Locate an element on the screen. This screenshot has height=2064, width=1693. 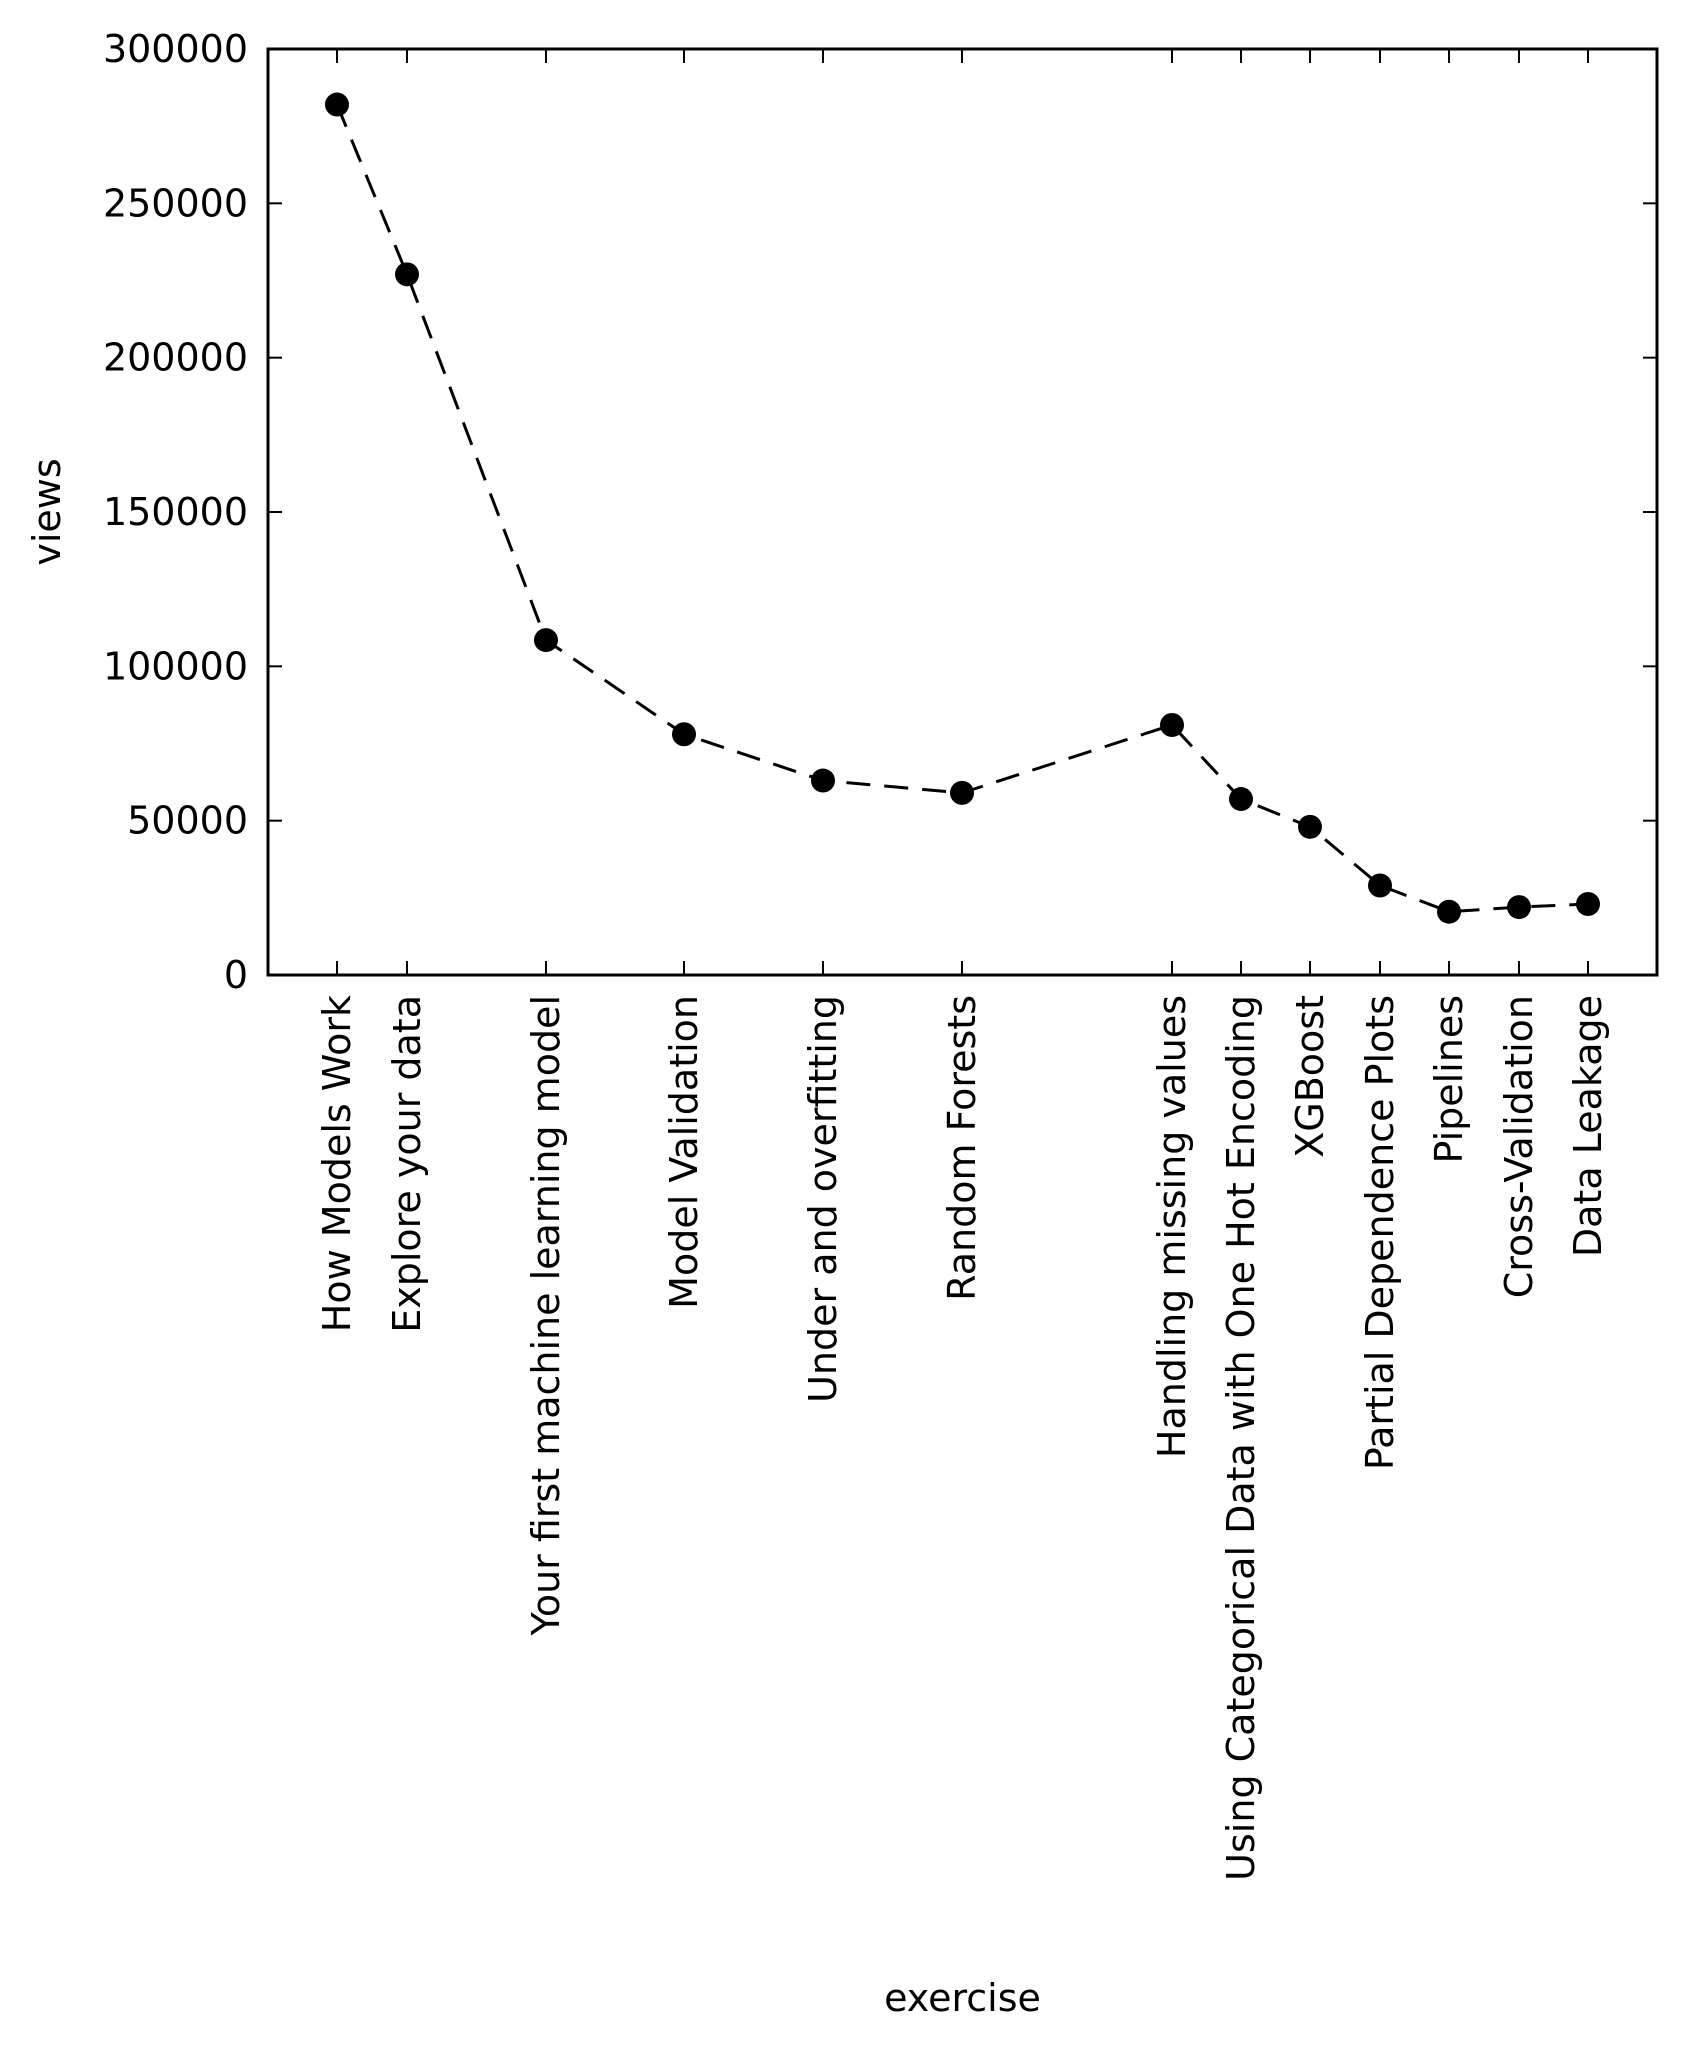
x-tick-label: Under and overfitting is located at coordinates (823, 1199).